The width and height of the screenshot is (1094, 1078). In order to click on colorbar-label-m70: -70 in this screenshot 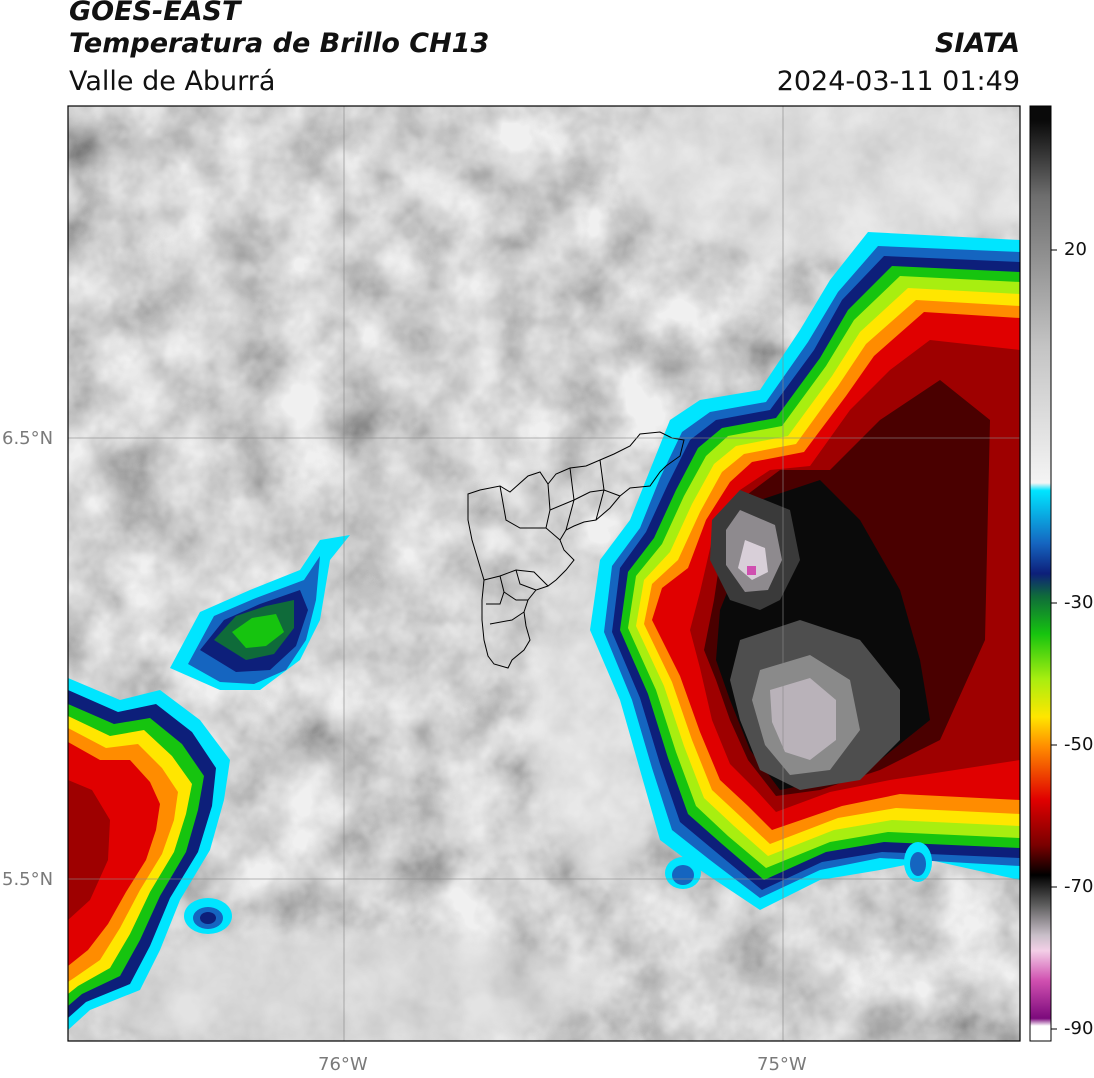, I will do `click(1079, 886)`.